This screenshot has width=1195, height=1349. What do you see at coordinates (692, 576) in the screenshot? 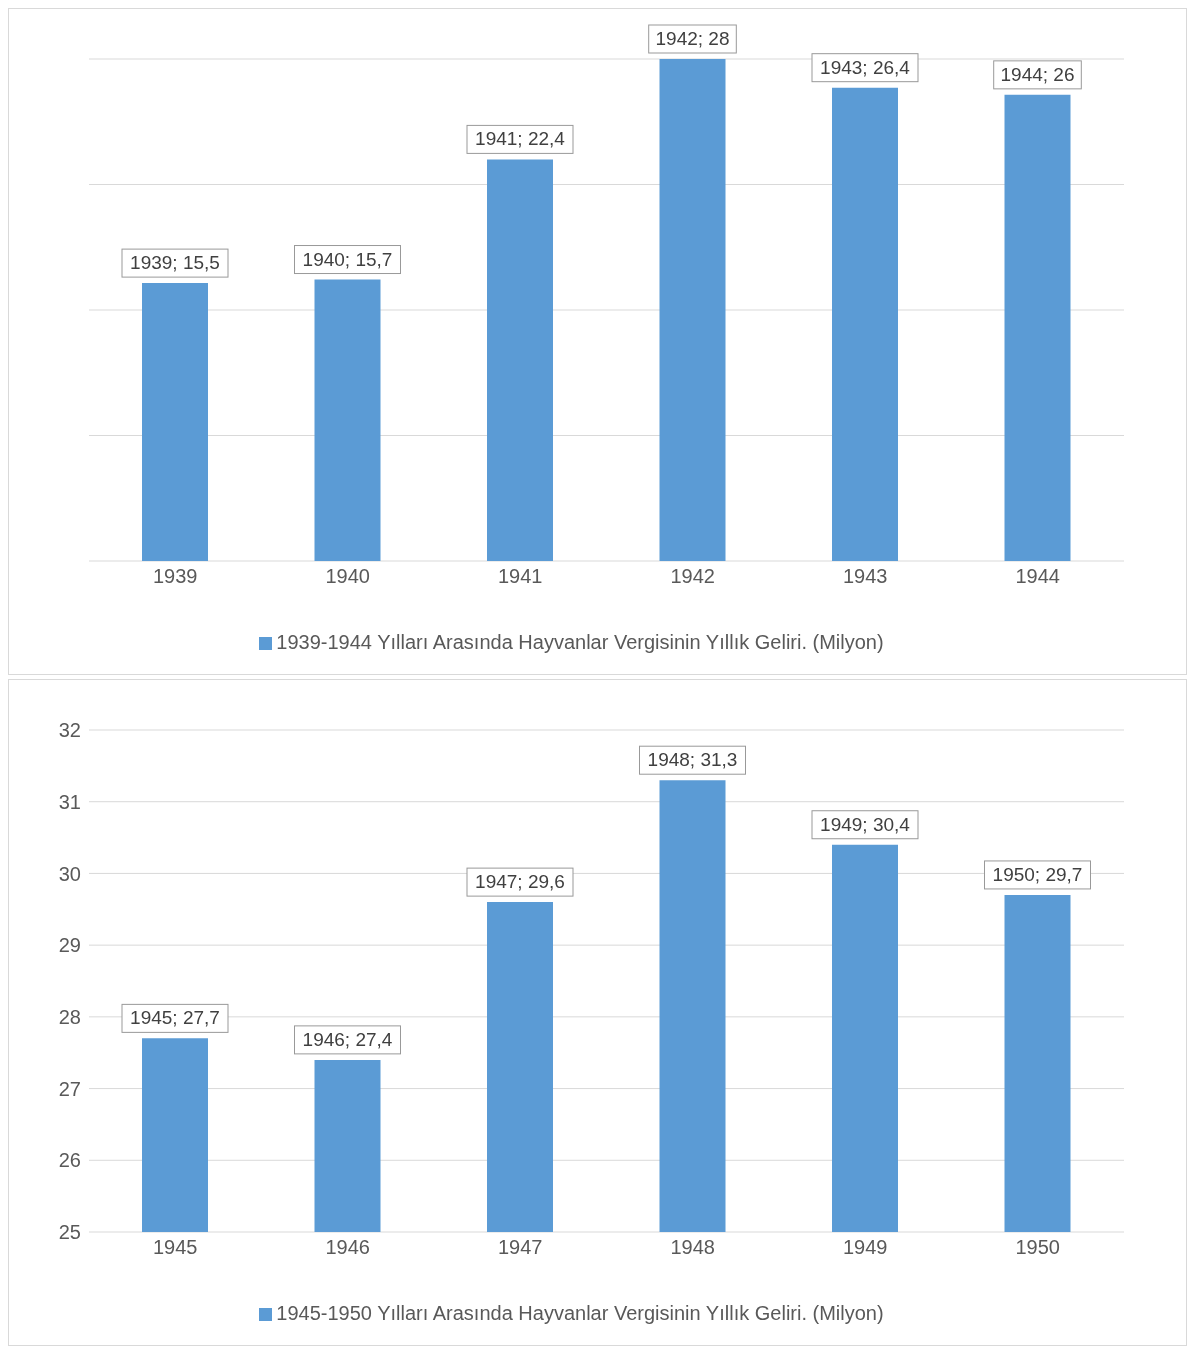
I see `x-tick-label: 1942` at bounding box center [692, 576].